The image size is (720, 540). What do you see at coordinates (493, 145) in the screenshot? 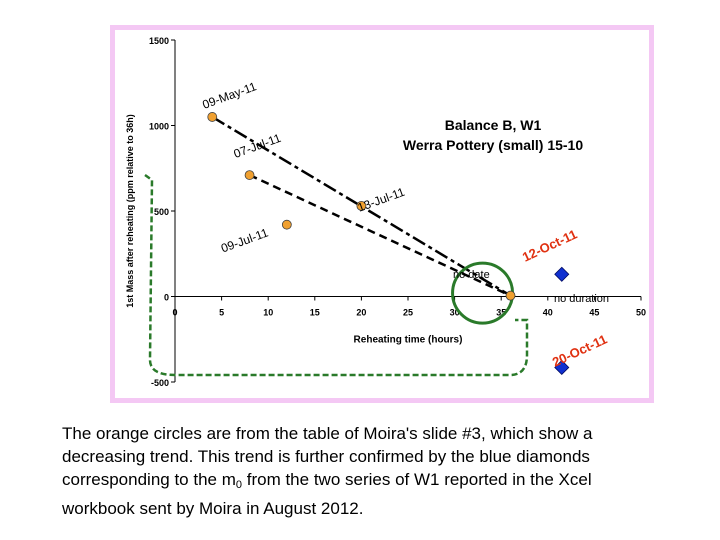
I see `chart-title-line2: Werra Pottery (small) 15-10` at bounding box center [493, 145].